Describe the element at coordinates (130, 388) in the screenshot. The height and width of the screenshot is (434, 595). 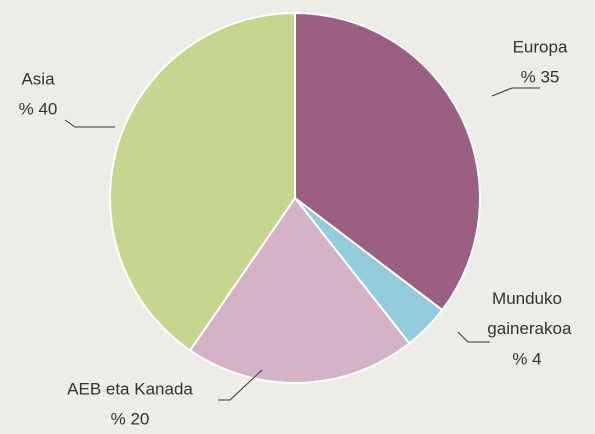
I see `slice-label: AEB eta Kanada` at that location.